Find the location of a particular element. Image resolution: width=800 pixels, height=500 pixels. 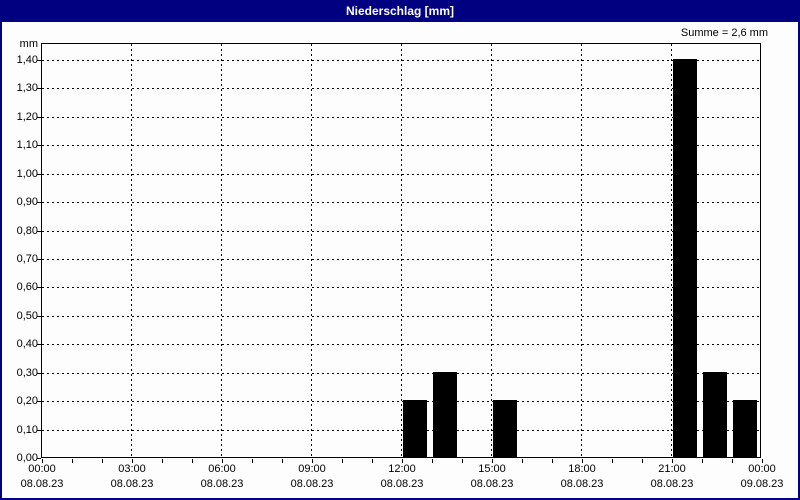

x-tick-time-label: 12:00 is located at coordinates (402, 469).